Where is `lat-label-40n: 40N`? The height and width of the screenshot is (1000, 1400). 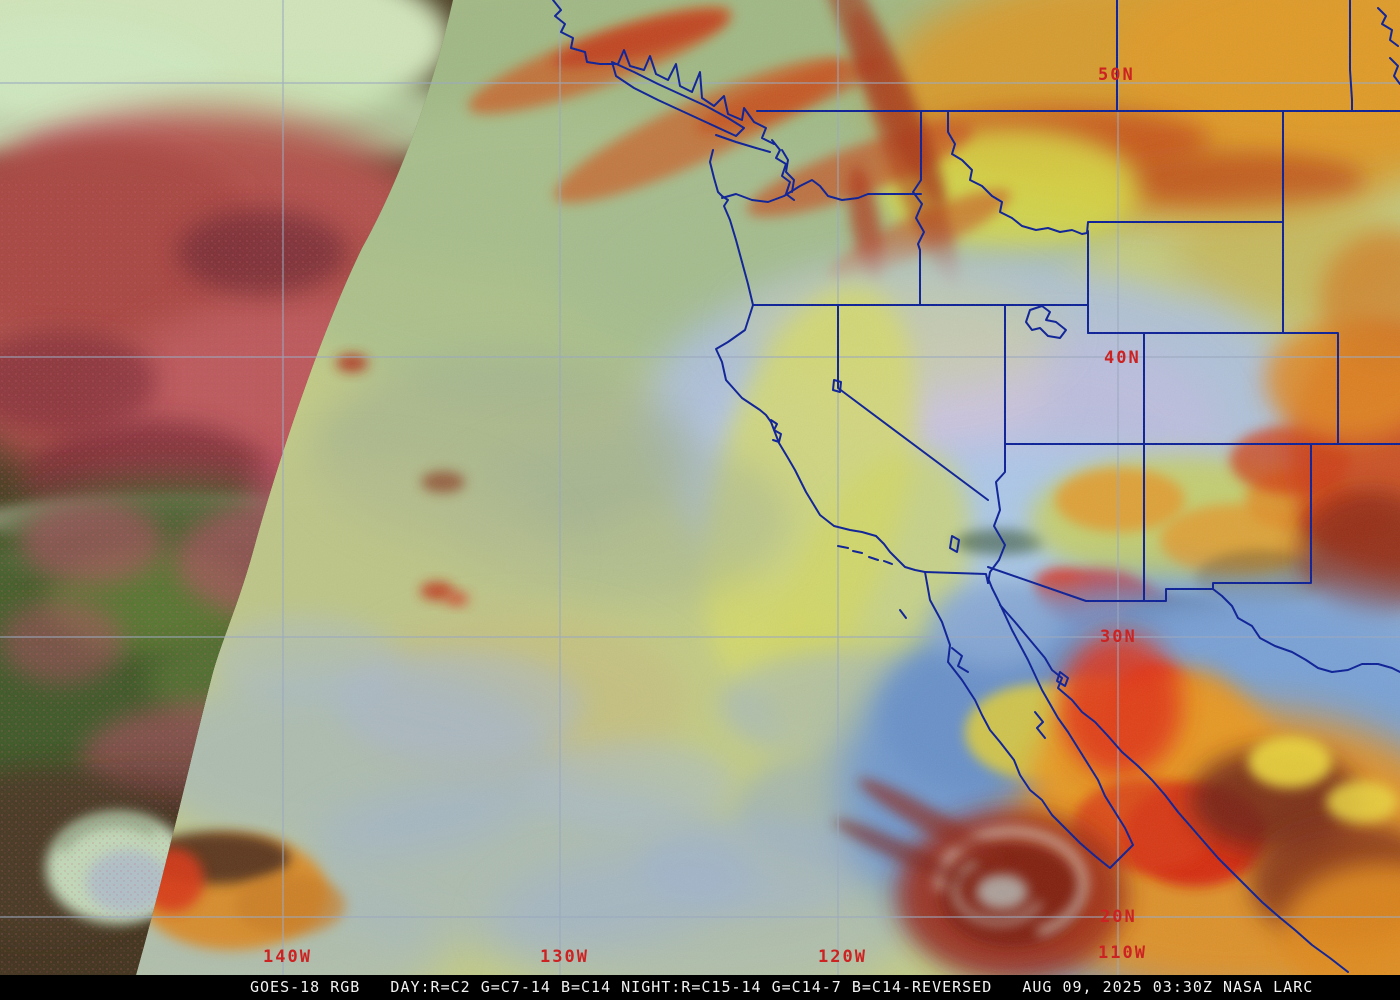
lat-label-40n: 40N is located at coordinates (1122, 358).